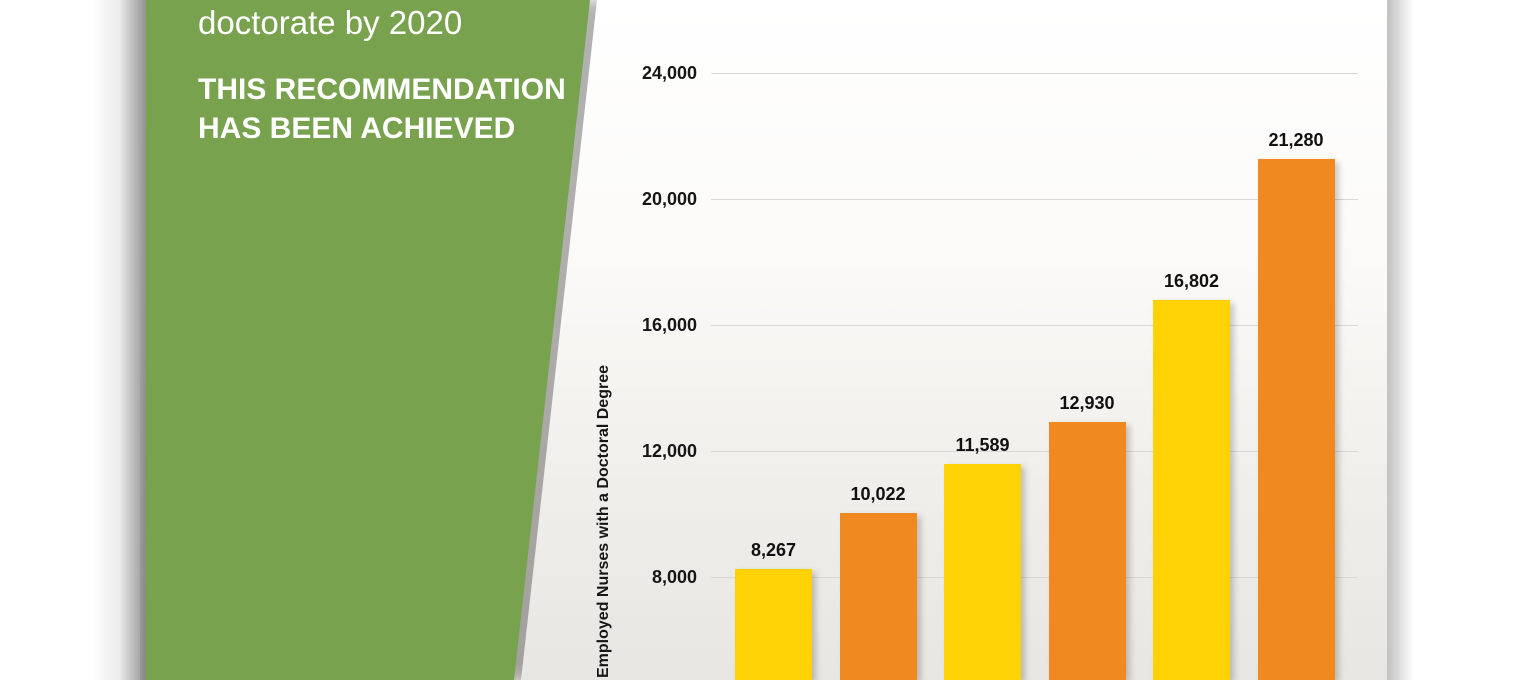  I want to click on y-tick-label: 8,000, so click(674, 576).